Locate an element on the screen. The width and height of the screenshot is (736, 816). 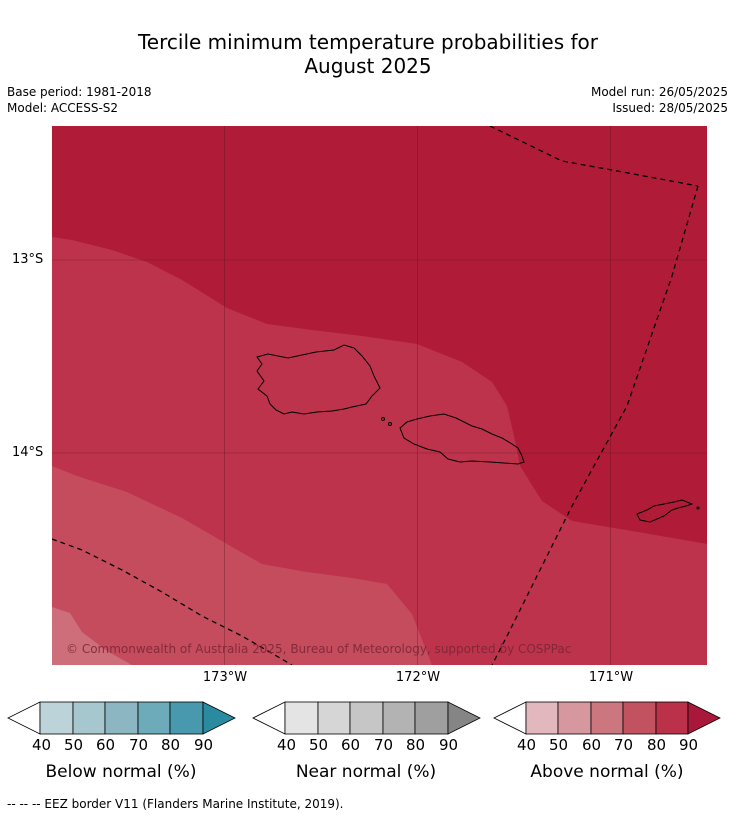
colorbar-above-min-arrow is located at coordinates (510, 718).